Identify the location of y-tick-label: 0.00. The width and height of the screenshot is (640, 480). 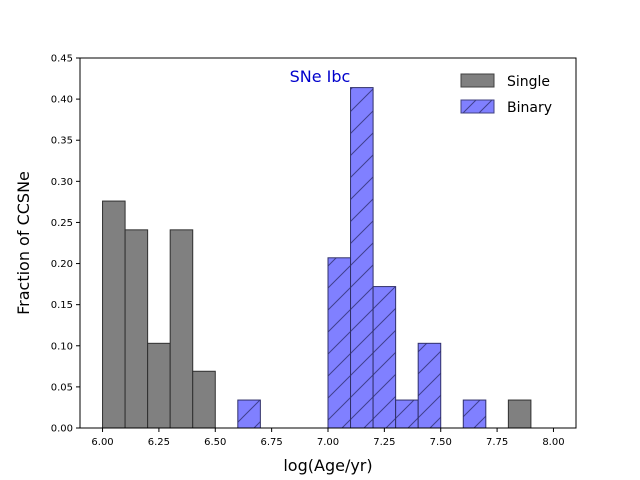
(62, 429).